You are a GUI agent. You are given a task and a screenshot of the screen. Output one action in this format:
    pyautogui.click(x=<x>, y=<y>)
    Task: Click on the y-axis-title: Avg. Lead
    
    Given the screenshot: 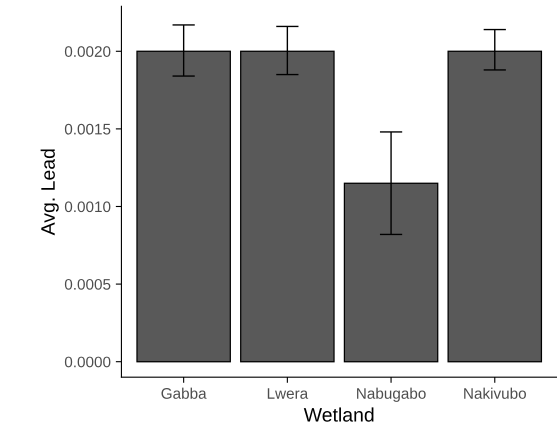 What is the action you would take?
    pyautogui.click(x=49, y=192)
    